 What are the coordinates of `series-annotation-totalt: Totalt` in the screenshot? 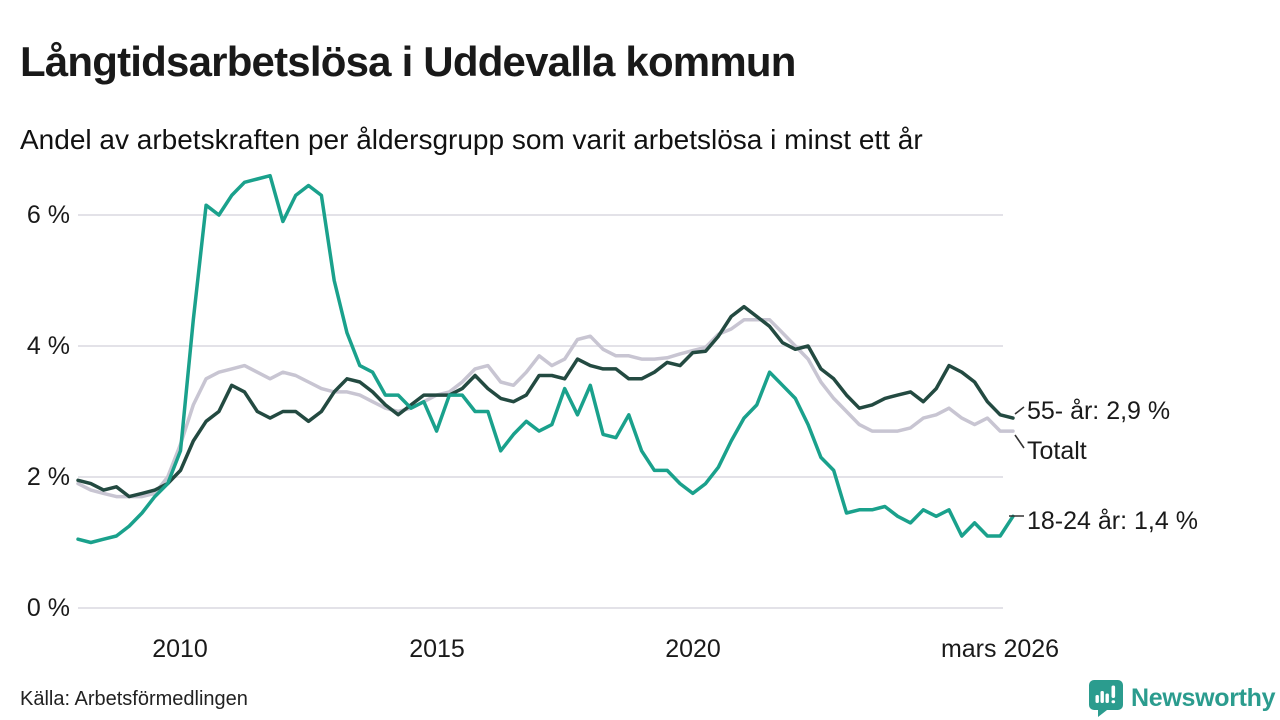 It's located at (1057, 451).